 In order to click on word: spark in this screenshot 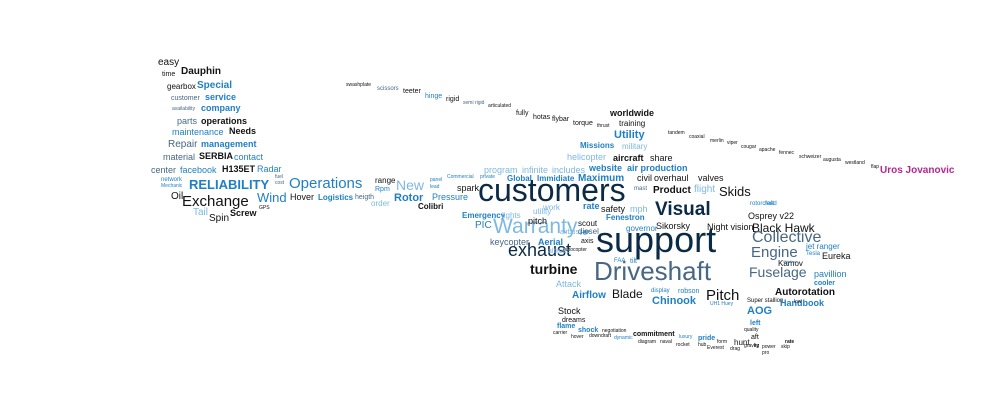, I will do `click(468, 188)`.